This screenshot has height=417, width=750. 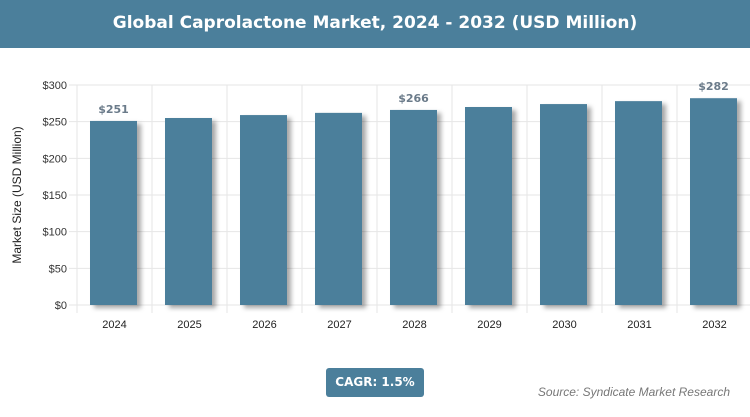 I want to click on x-tick-label: 2032, so click(x=714, y=325).